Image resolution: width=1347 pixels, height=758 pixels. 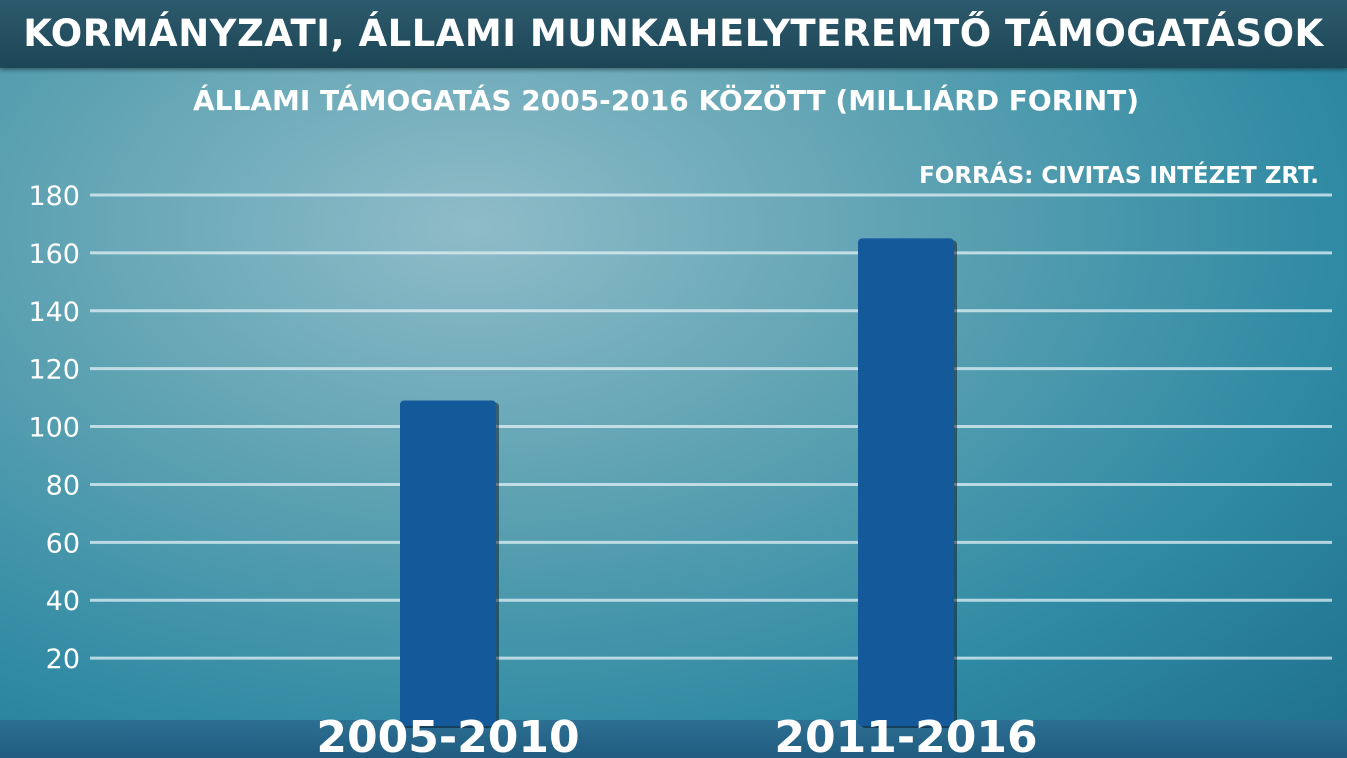 I want to click on y-tick-label: 20, so click(x=63, y=659).